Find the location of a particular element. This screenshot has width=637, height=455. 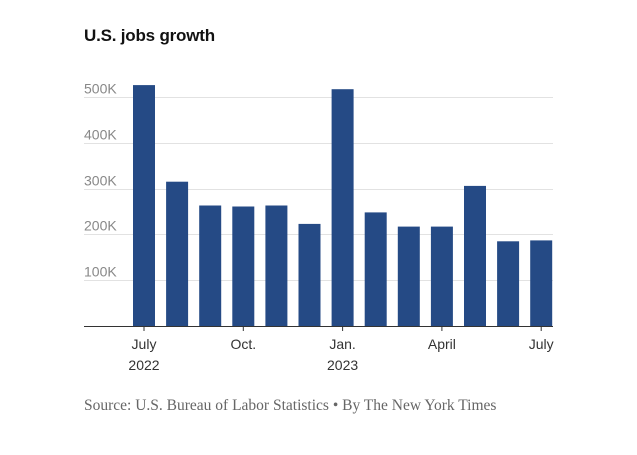

x-tick-year-label: 2023 is located at coordinates (342, 365).